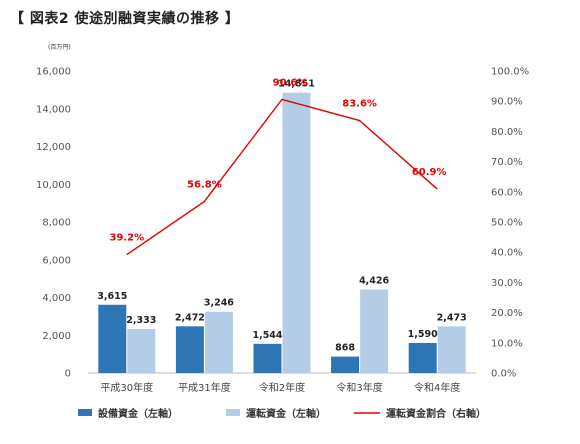 The width and height of the screenshot is (580, 444). I want to click on left-axis-tick-label: 12,000, so click(53, 147).